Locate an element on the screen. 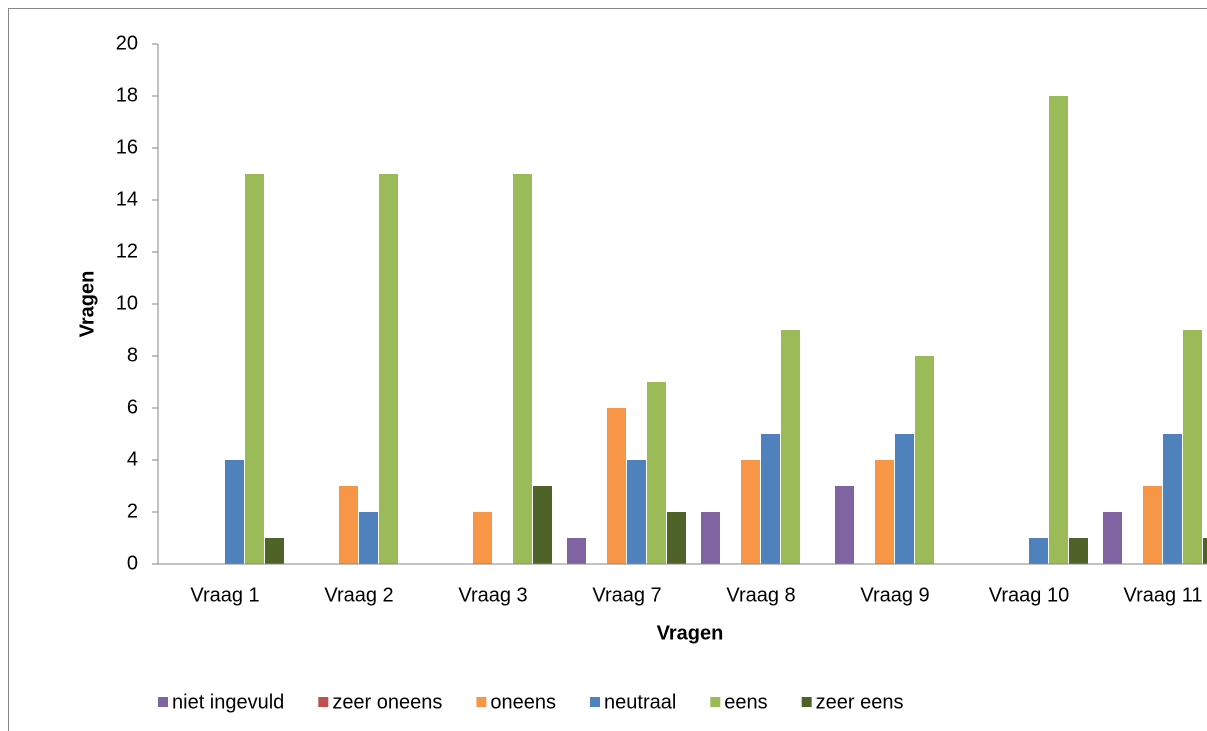 The height and width of the screenshot is (731, 1207). x-tick-label: Vraag 10 is located at coordinates (1029, 595).